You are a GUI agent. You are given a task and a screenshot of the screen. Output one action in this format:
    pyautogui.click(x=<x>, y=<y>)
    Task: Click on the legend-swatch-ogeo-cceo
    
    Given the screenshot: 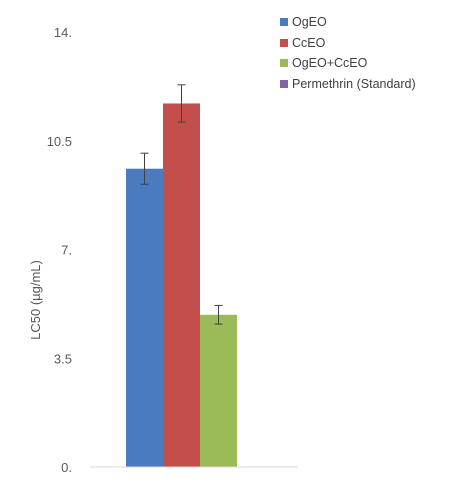 What is the action you would take?
    pyautogui.click(x=284, y=63)
    